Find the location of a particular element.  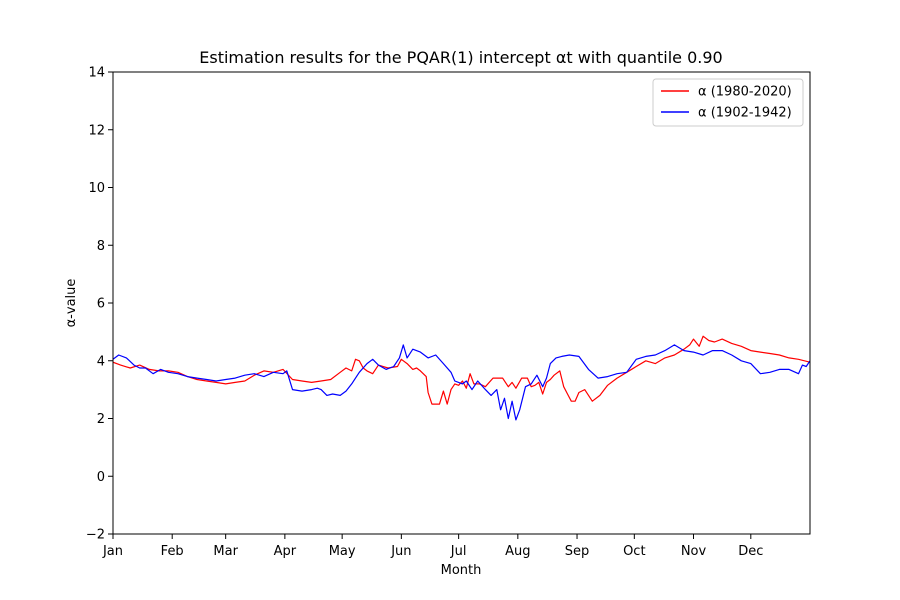

x-axis-label: Month is located at coordinates (461, 570).